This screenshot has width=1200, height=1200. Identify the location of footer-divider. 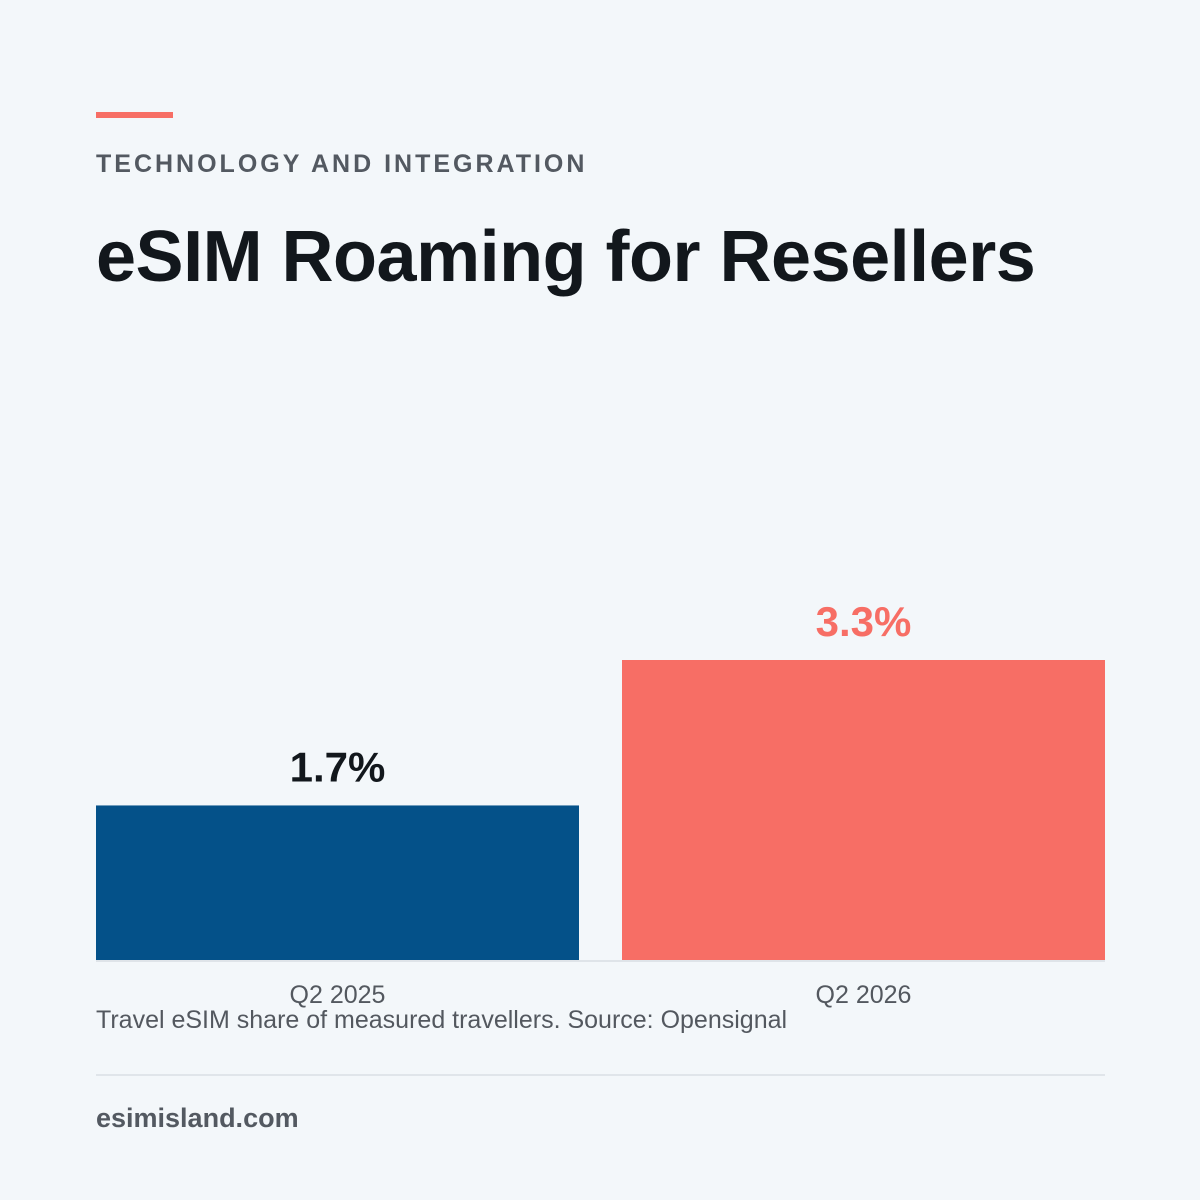
(600, 1075).